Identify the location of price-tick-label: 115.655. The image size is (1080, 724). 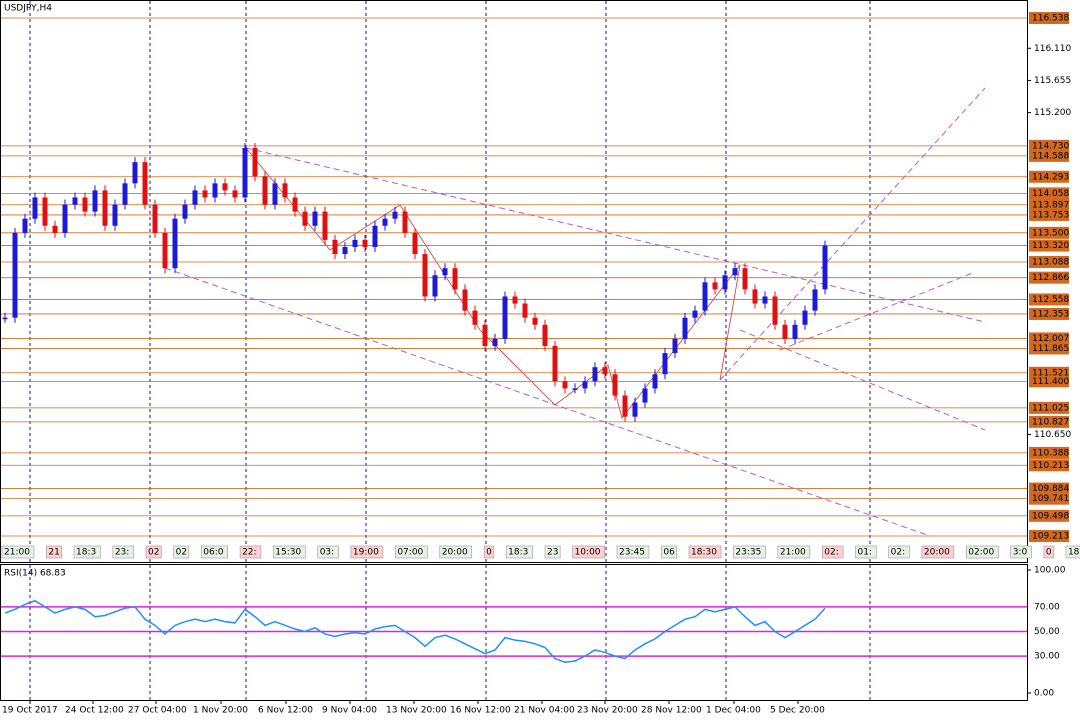
(1052, 81).